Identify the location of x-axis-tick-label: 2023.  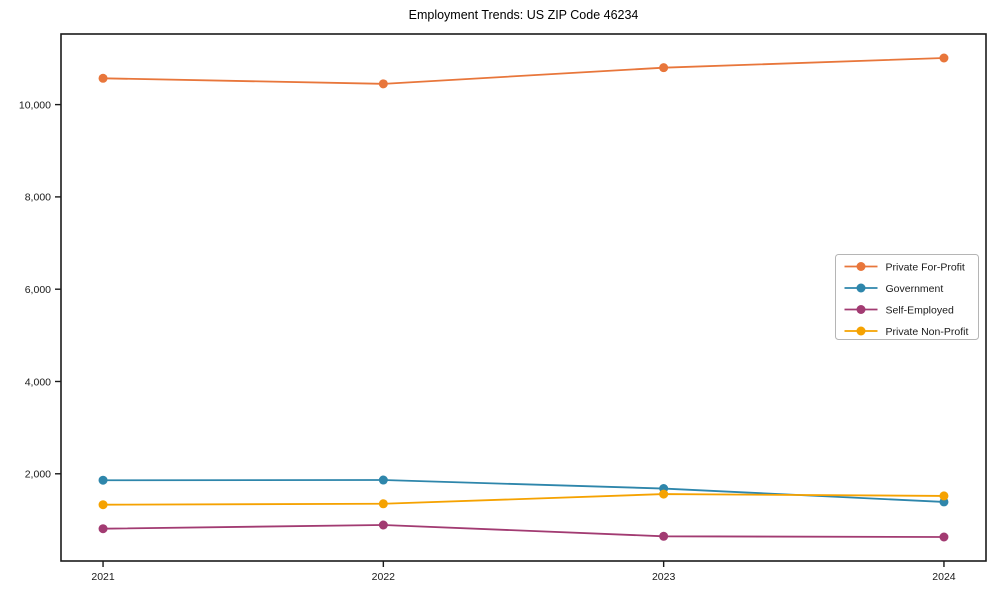
(664, 577).